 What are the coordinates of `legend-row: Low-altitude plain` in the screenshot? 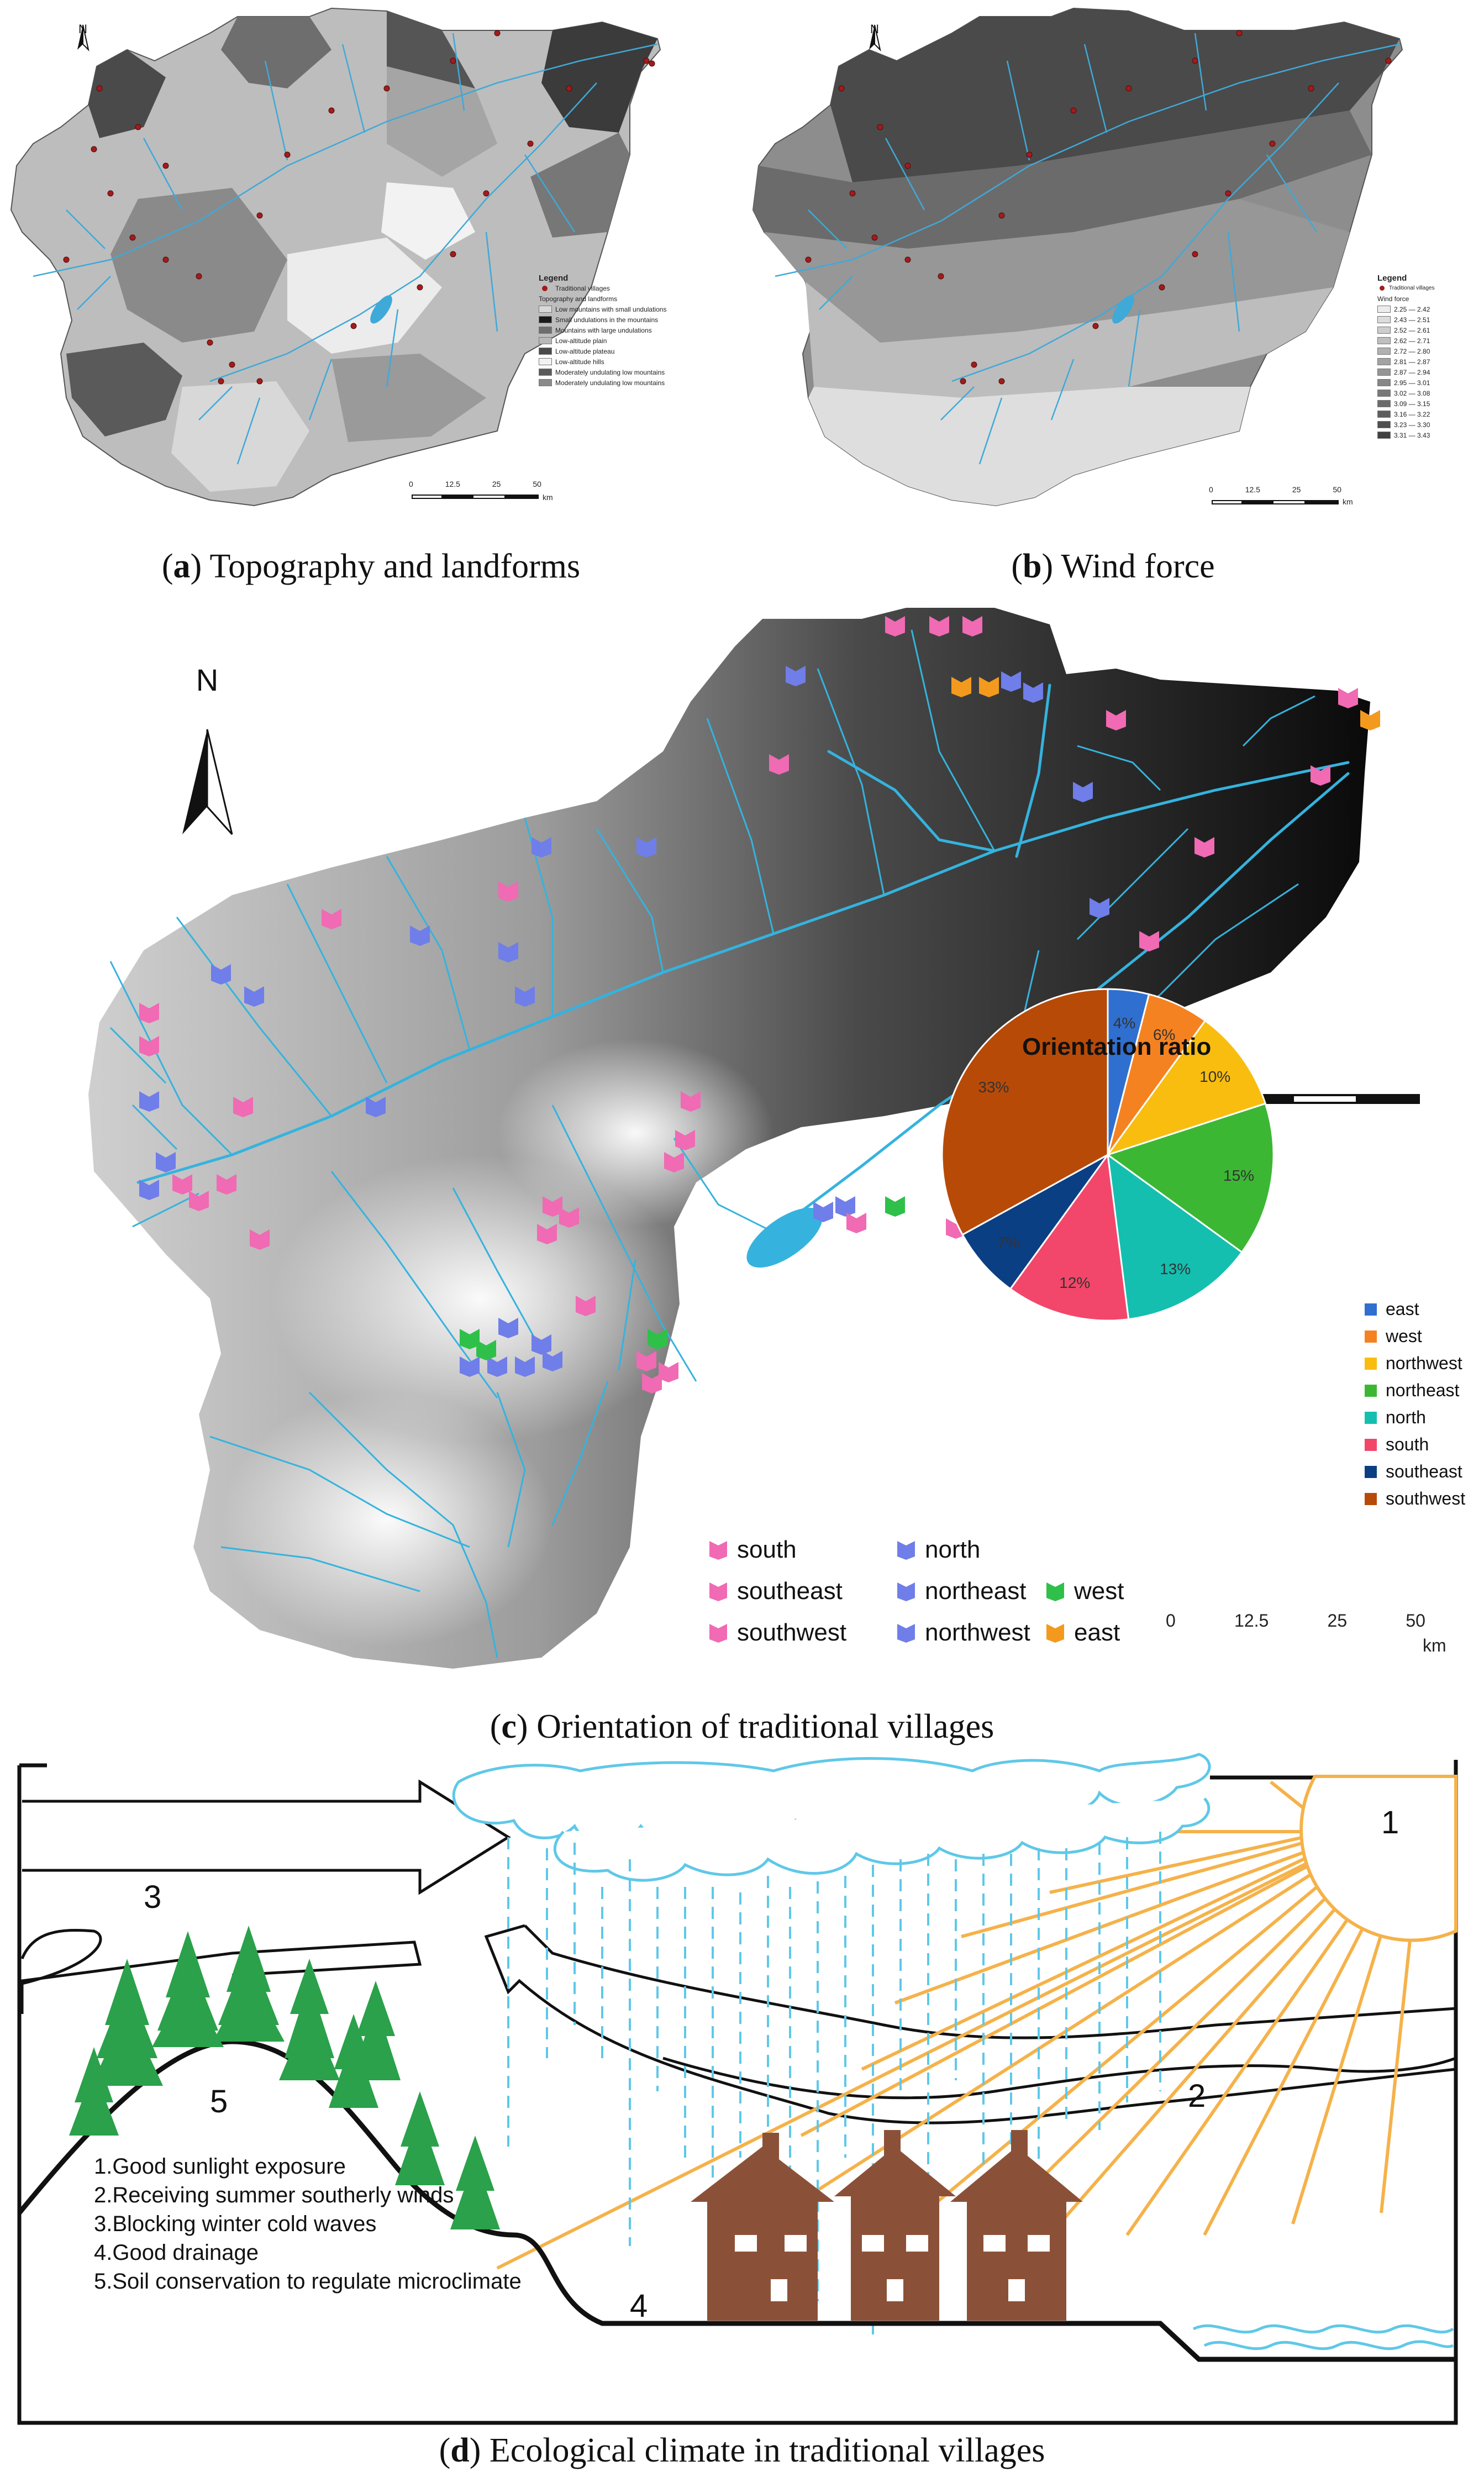 It's located at (602, 340).